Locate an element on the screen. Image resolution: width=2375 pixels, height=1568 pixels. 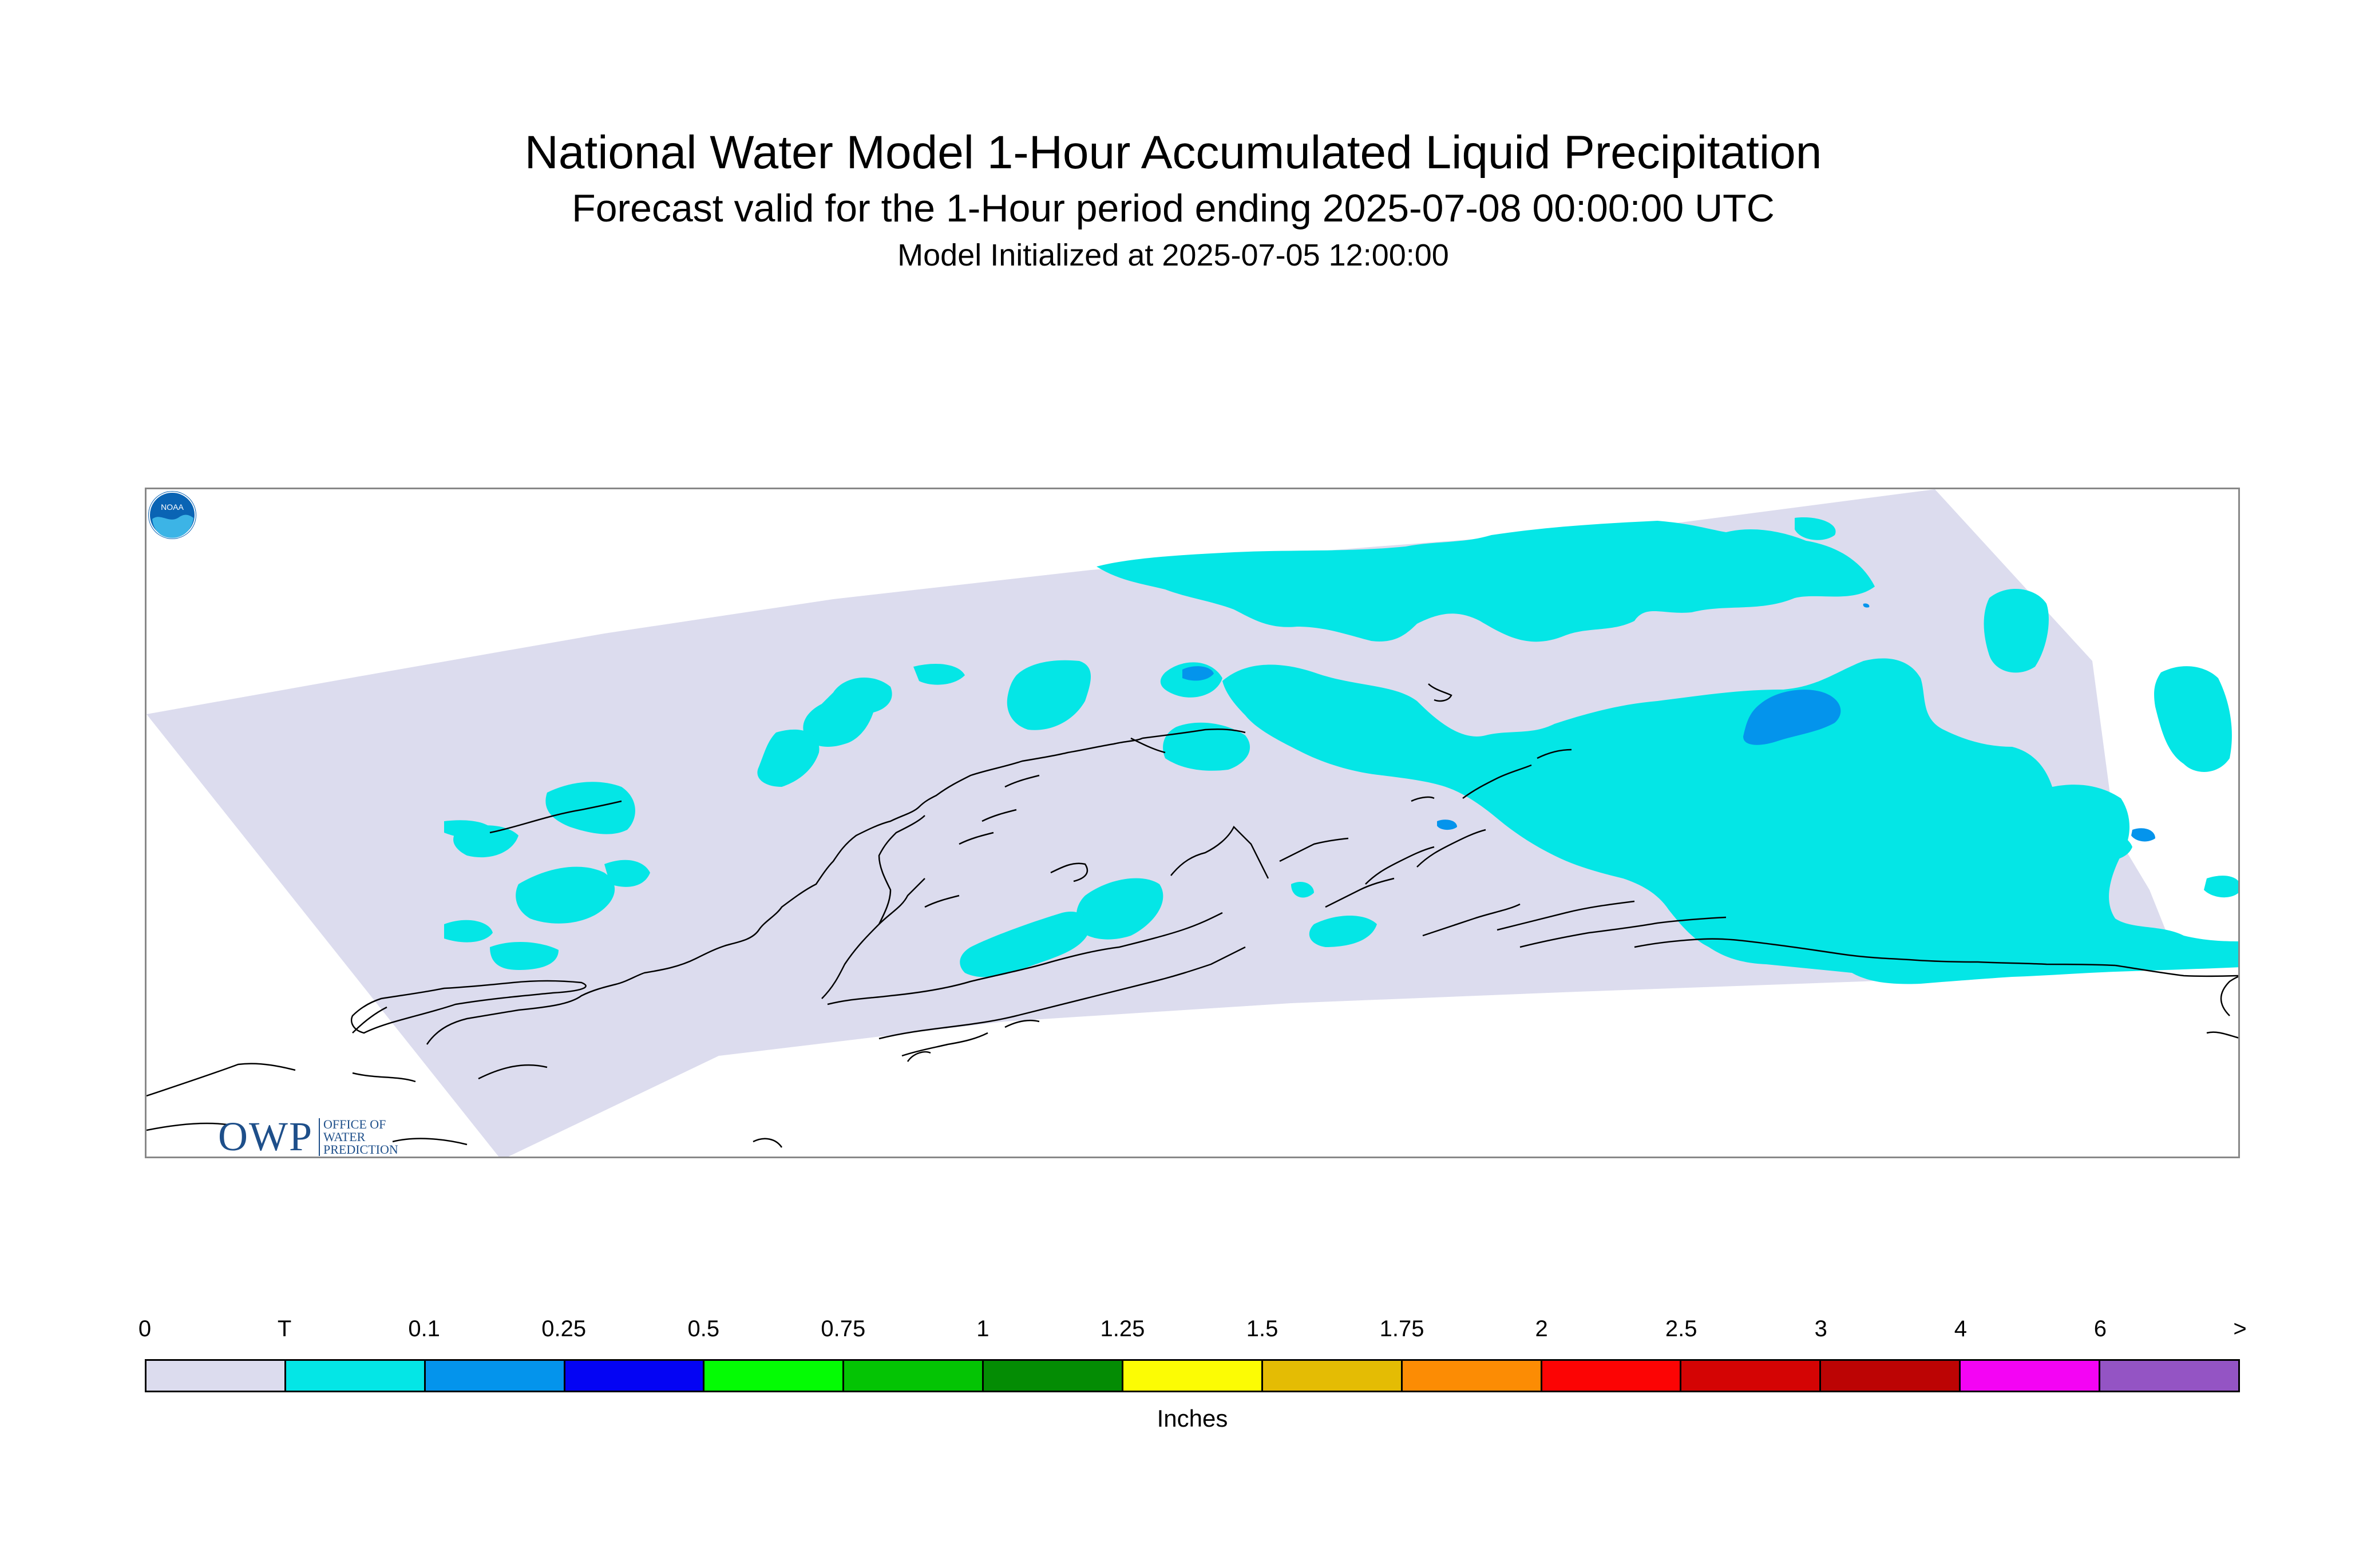
model-init-time: Model Initialized at 2025-07-05 12:00:00 is located at coordinates (1173, 255).